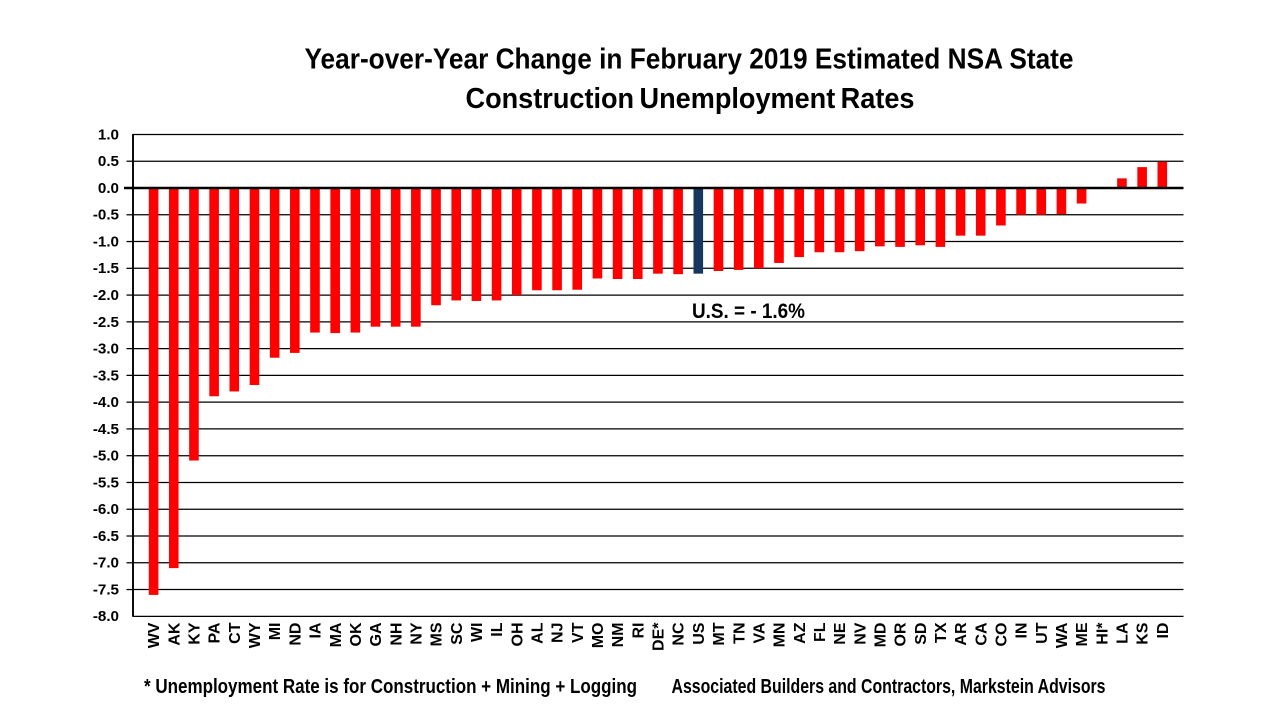 This screenshot has height=725, width=1280. Describe the element at coordinates (558, 633) in the screenshot. I see `svg-text: NJ` at that location.